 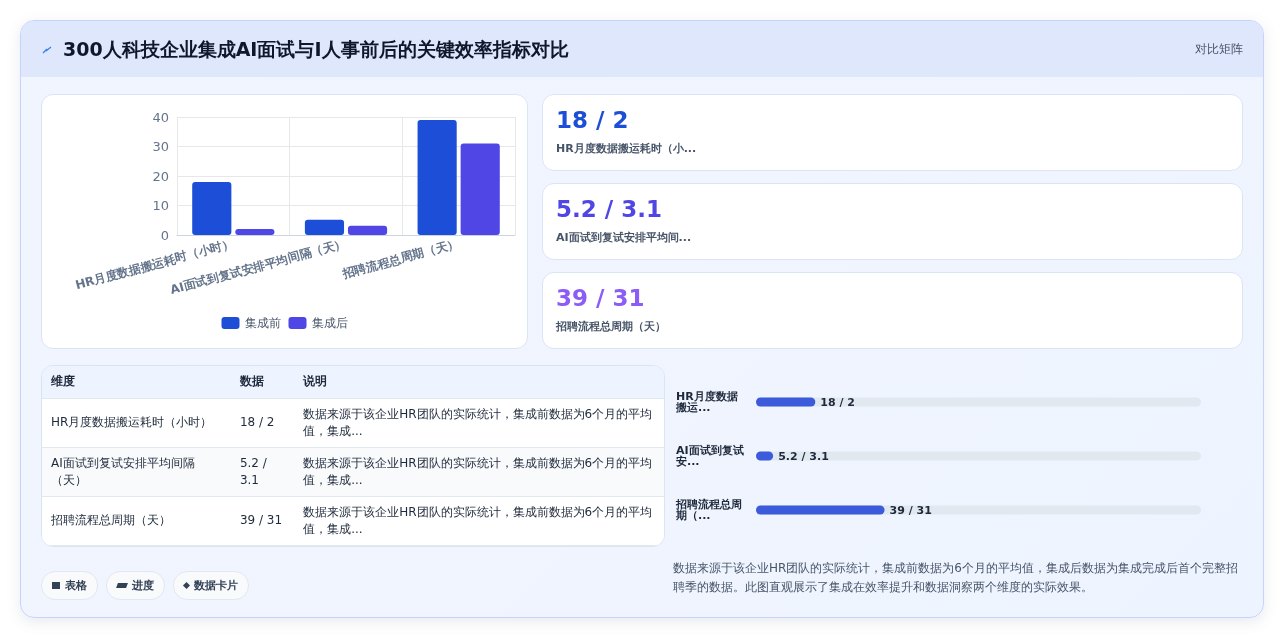 I want to click on text: 数据, so click(x=251, y=382).